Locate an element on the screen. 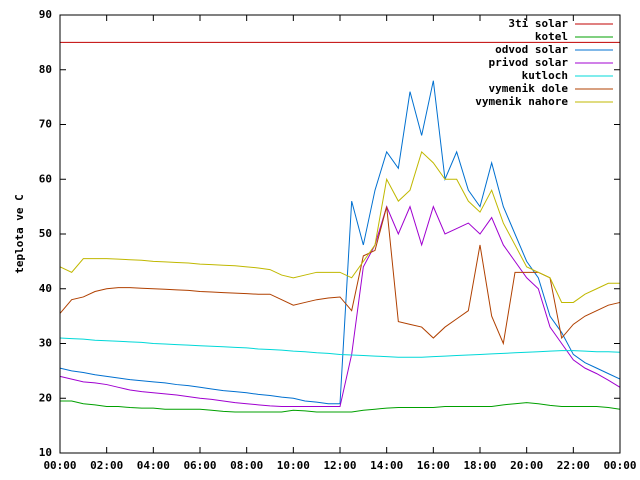  y-axis-label: teplota ve C is located at coordinates (19, 233).